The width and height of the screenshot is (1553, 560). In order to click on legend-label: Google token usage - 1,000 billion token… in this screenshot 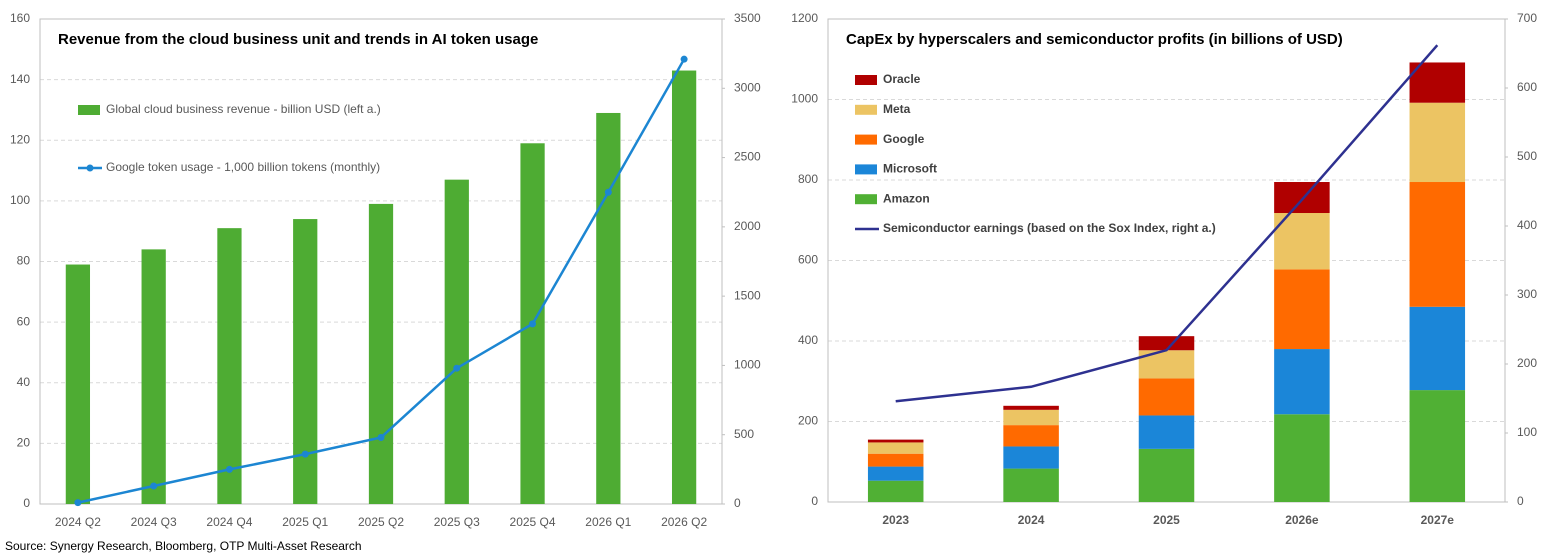, I will do `click(243, 167)`.